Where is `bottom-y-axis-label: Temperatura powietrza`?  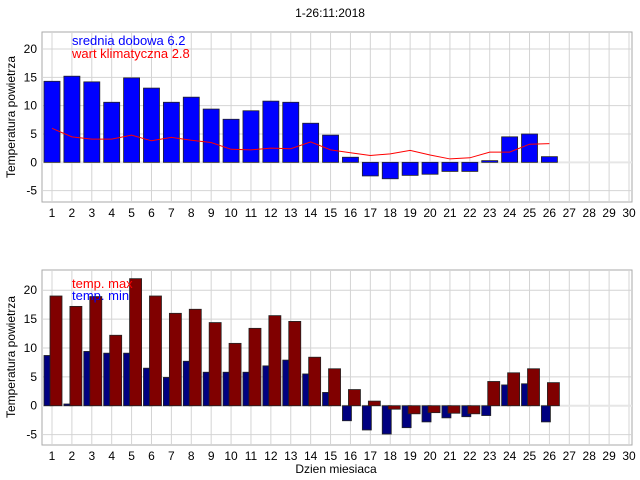
bottom-y-axis-label: Temperatura powietrza is located at coordinates (11, 357).